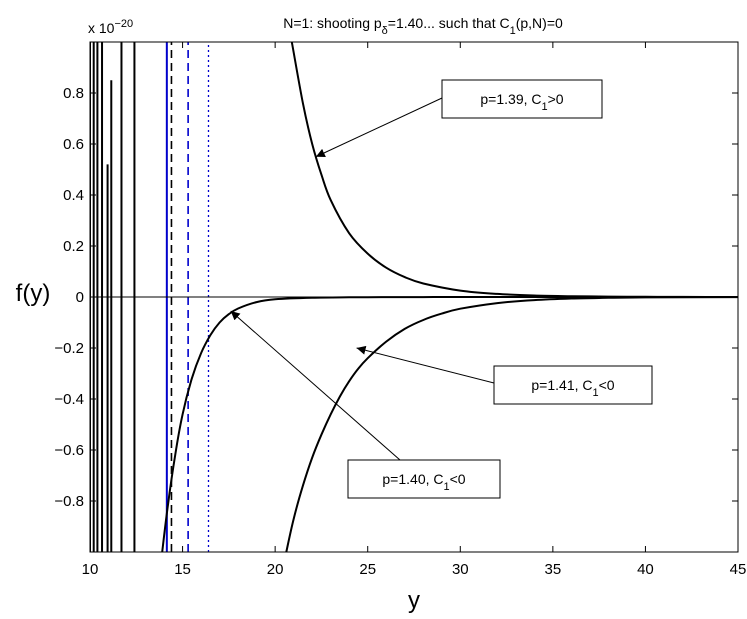  What do you see at coordinates (69, 501) in the screenshot?
I see `y-tick-label: −0.8` at bounding box center [69, 501].